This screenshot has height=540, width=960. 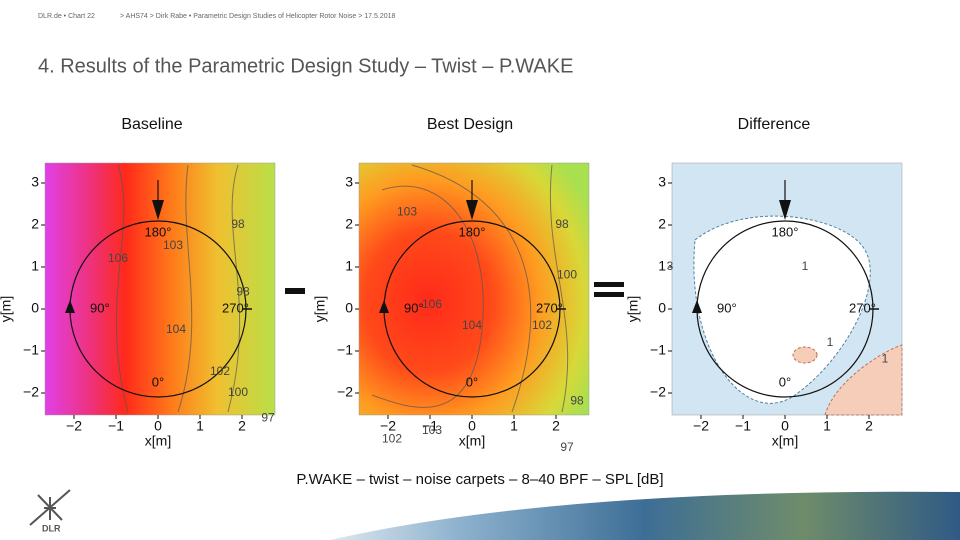 What do you see at coordinates (670, 266) in the screenshot?
I see `contour-label: 3` at bounding box center [670, 266].